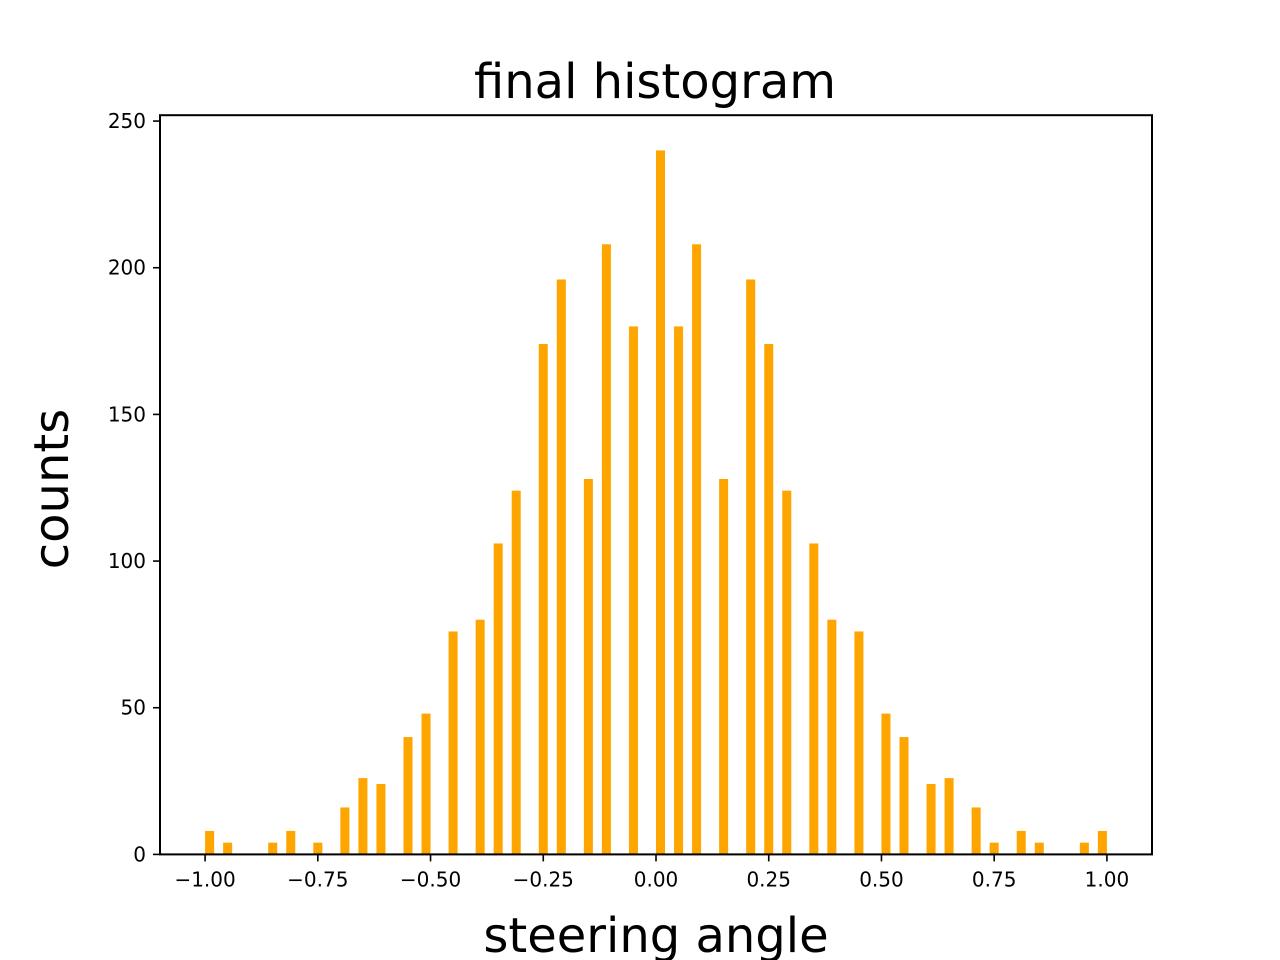 This screenshot has height=960, width=1280. Describe the element at coordinates (655, 934) in the screenshot. I see `x-axis-title: steering angle` at that location.